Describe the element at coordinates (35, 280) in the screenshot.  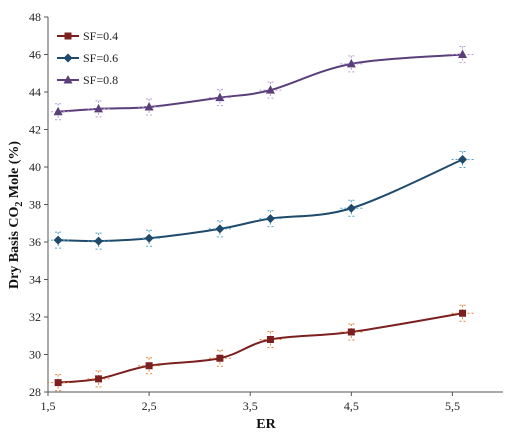
I see `y-tick-label: 34` at that location.